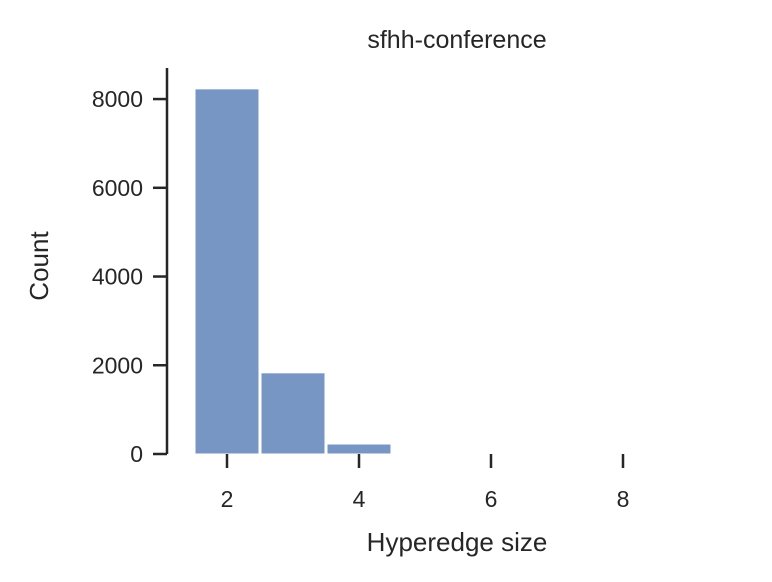  What do you see at coordinates (117, 99) in the screenshot?
I see `y-tick-label: 8000` at bounding box center [117, 99].